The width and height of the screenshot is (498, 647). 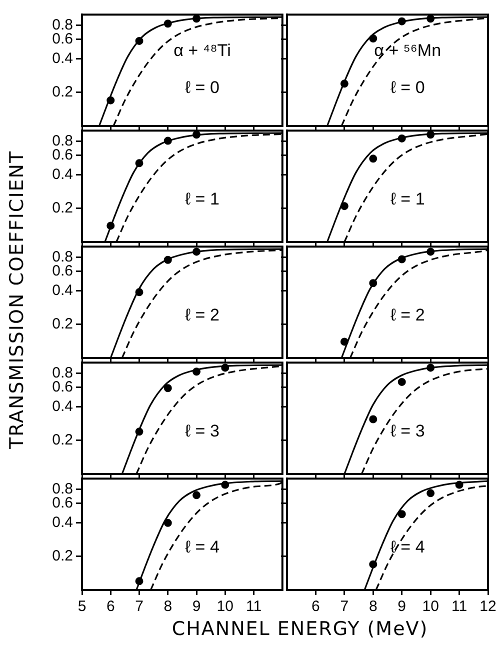 What do you see at coordinates (17, 300) in the screenshot?
I see `y-axis-title: TRANSMISSION COEFFICIENT` at bounding box center [17, 300].